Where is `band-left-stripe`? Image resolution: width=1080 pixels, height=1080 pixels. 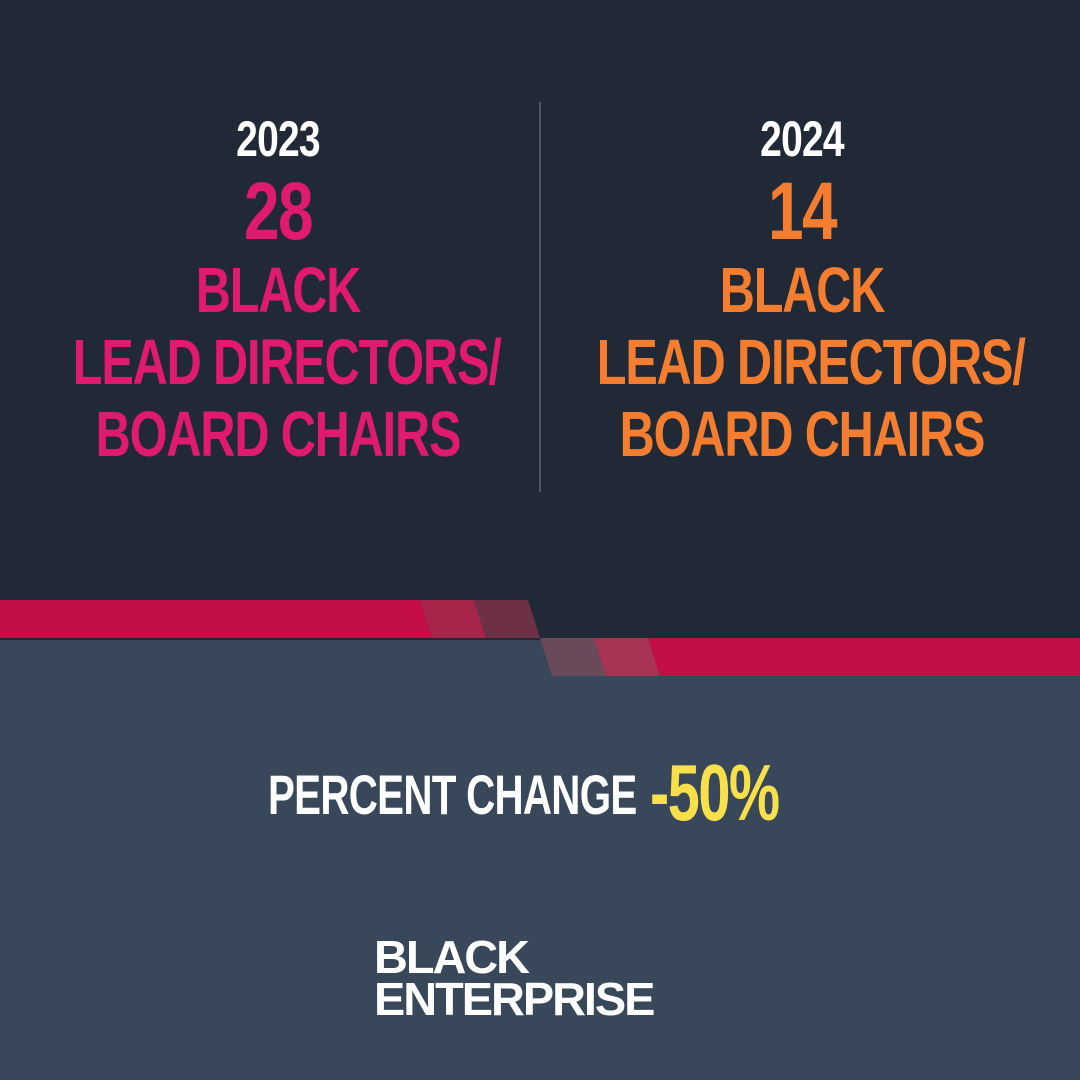 band-left-stripe is located at coordinates (216, 619).